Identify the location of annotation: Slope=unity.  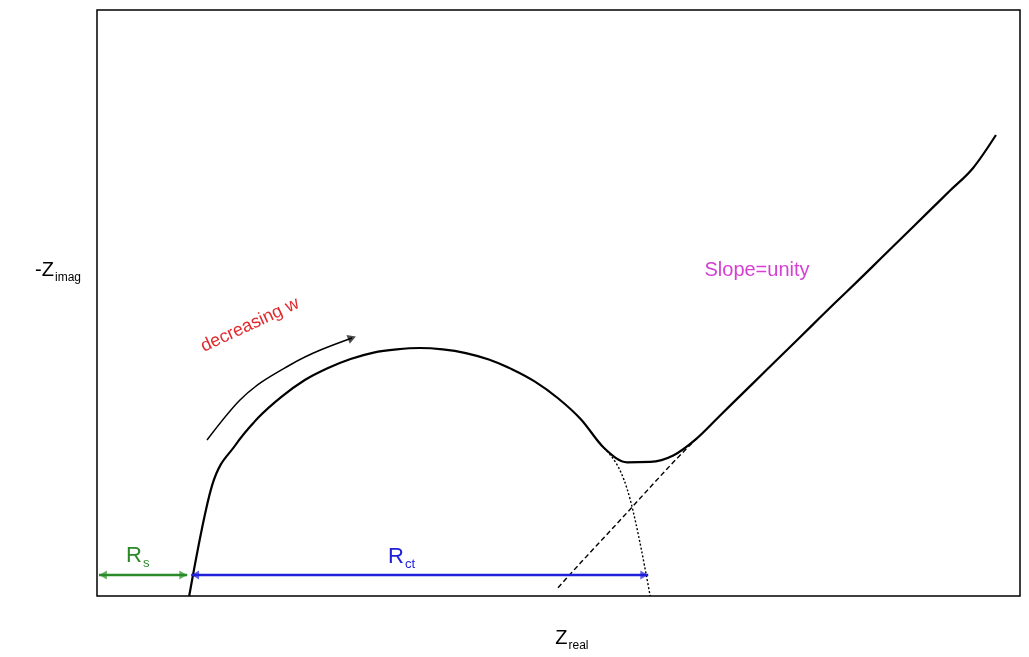
(757, 269).